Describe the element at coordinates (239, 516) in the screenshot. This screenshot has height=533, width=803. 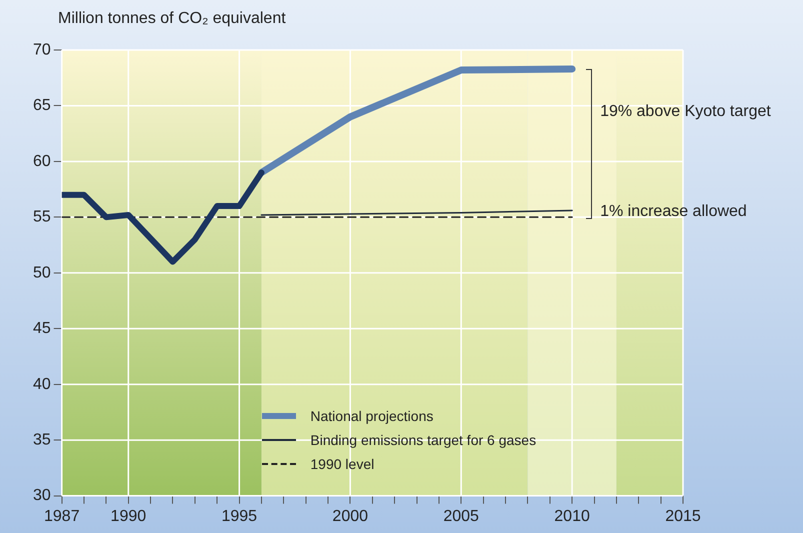
I see `x-tick-label: 1995` at that location.